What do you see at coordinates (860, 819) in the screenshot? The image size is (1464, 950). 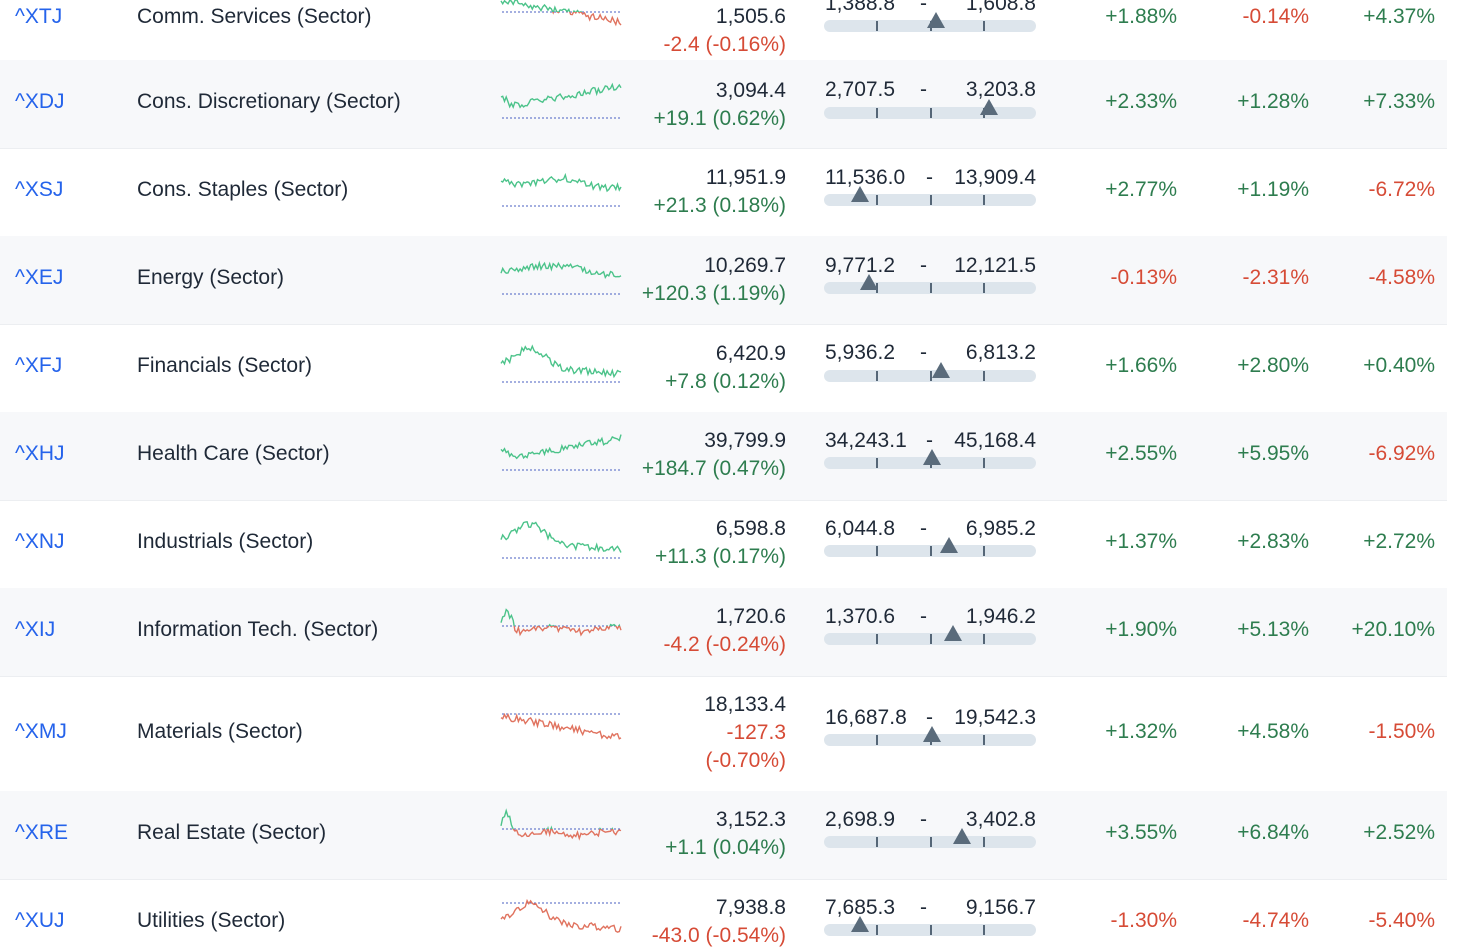 I see `range-low: 2,698.9` at bounding box center [860, 819].